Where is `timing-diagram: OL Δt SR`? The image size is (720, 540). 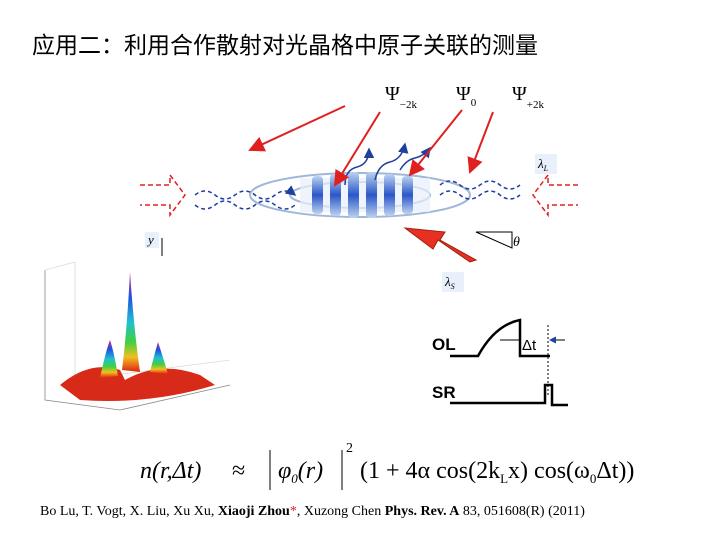
timing-diagram: OL Δt SR is located at coordinates (500, 362).